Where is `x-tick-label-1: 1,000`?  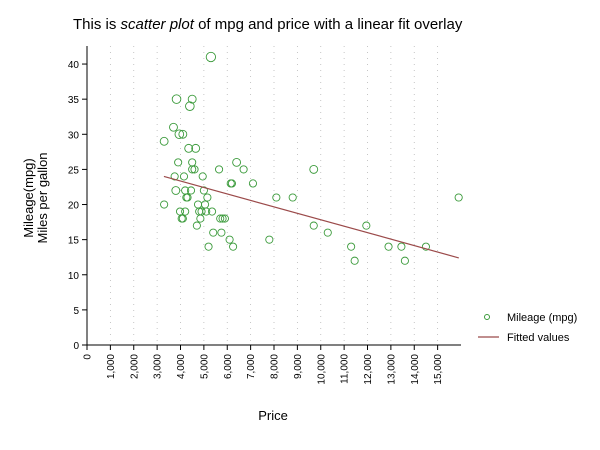 x-tick-label-1: 1,000 is located at coordinates (111, 366).